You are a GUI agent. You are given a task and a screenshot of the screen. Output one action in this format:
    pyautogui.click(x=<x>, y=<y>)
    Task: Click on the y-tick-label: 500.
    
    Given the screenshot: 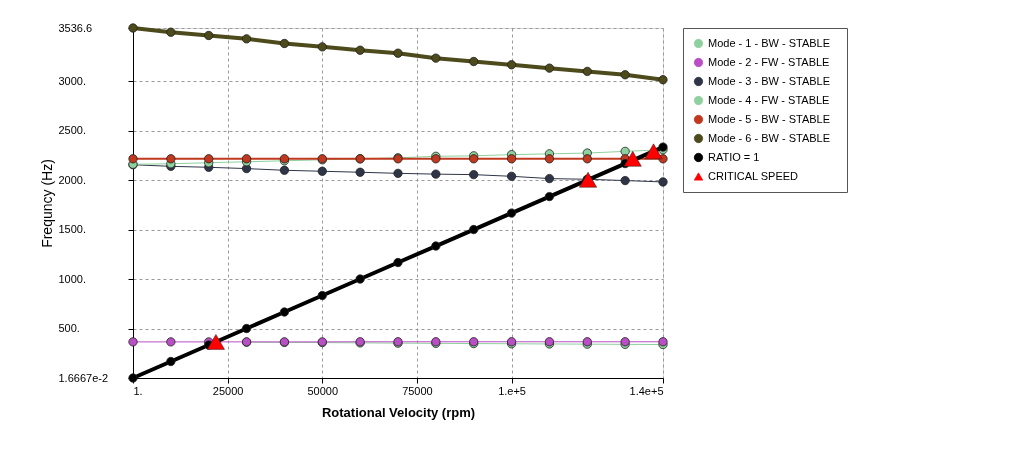 What is the action you would take?
    pyautogui.click(x=69, y=328)
    